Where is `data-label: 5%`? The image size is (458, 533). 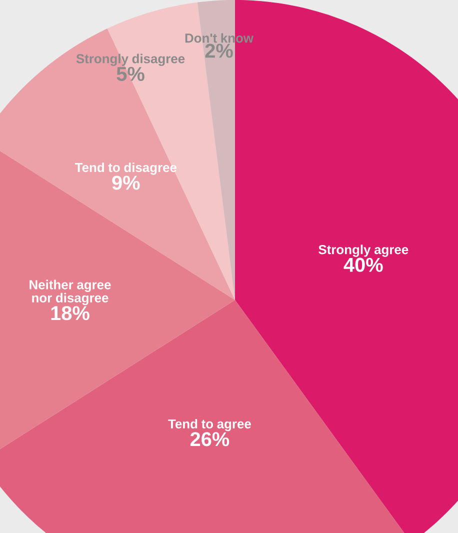 data-label: 5% is located at coordinates (130, 73).